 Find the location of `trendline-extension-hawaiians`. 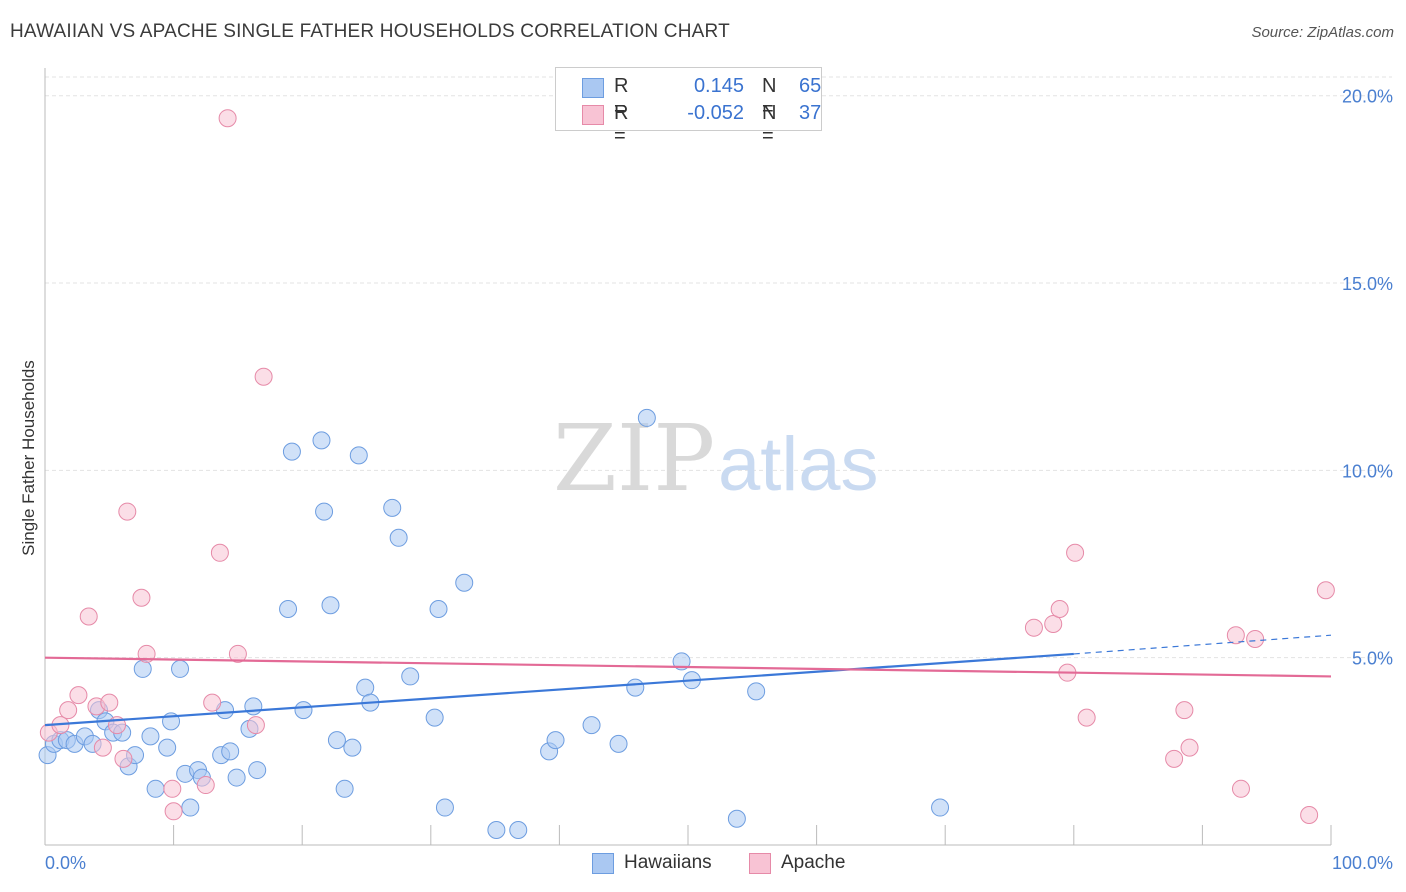

trendline-extension-hawaiians is located at coordinates (1202, 644).